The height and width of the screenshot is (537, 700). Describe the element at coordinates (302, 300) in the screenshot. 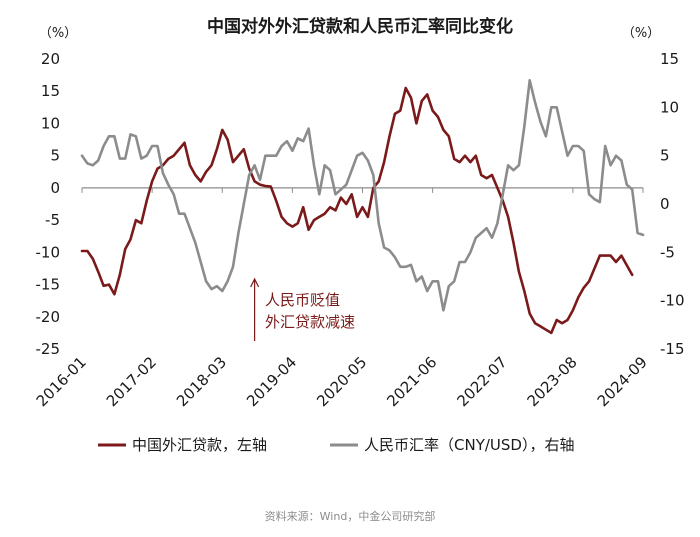

I see `annotation-line-1: 人民币贬值` at that location.